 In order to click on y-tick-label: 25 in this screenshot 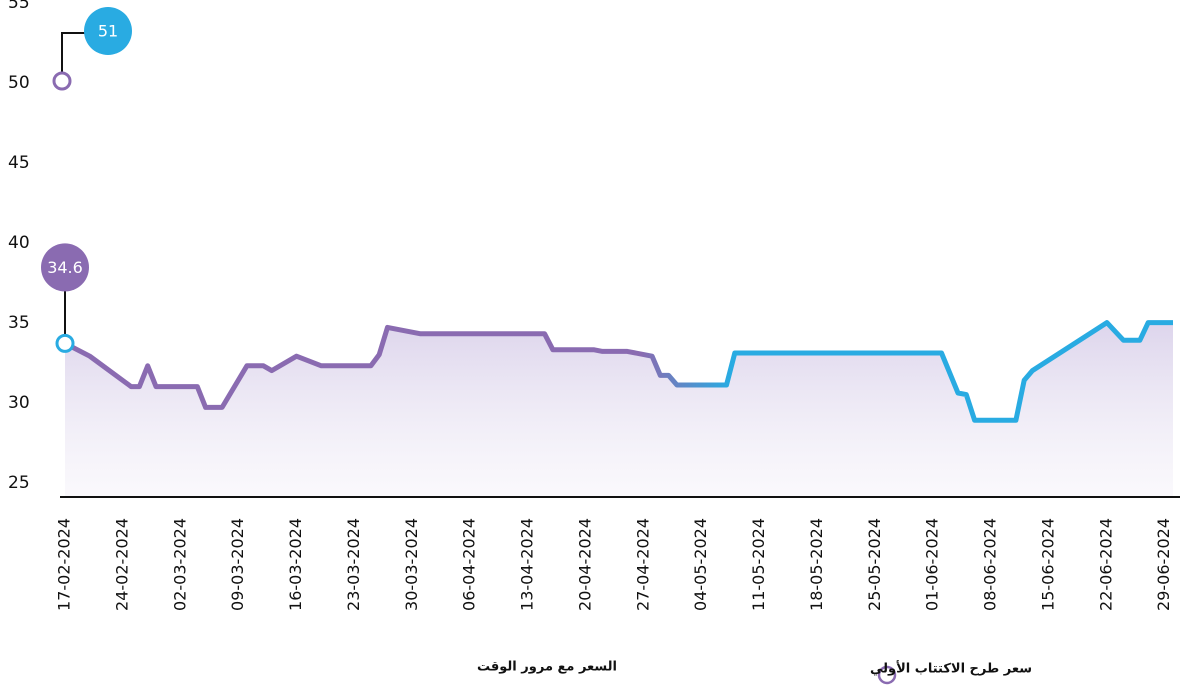, I will do `click(19, 483)`.